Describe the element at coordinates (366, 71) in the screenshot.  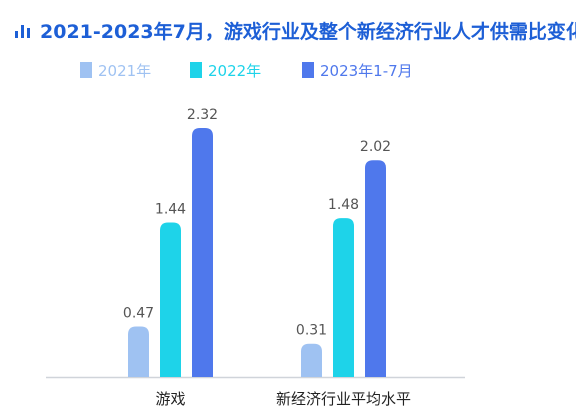
I see `legend-label: 2023年1-7月` at that location.